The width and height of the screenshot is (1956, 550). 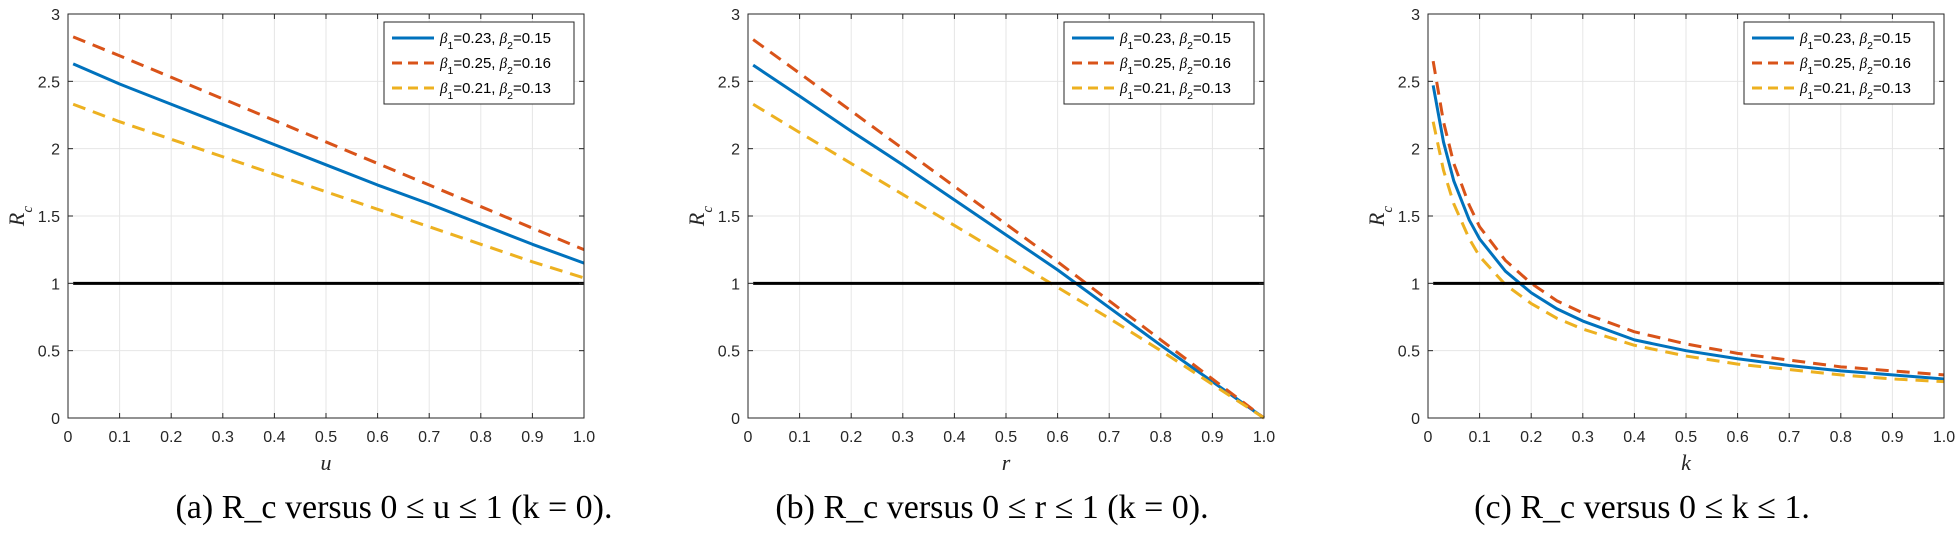 I want to click on caption-c: (c) R_c versus 0 ≤ k ≤ 1., so click(x=1642, y=507).